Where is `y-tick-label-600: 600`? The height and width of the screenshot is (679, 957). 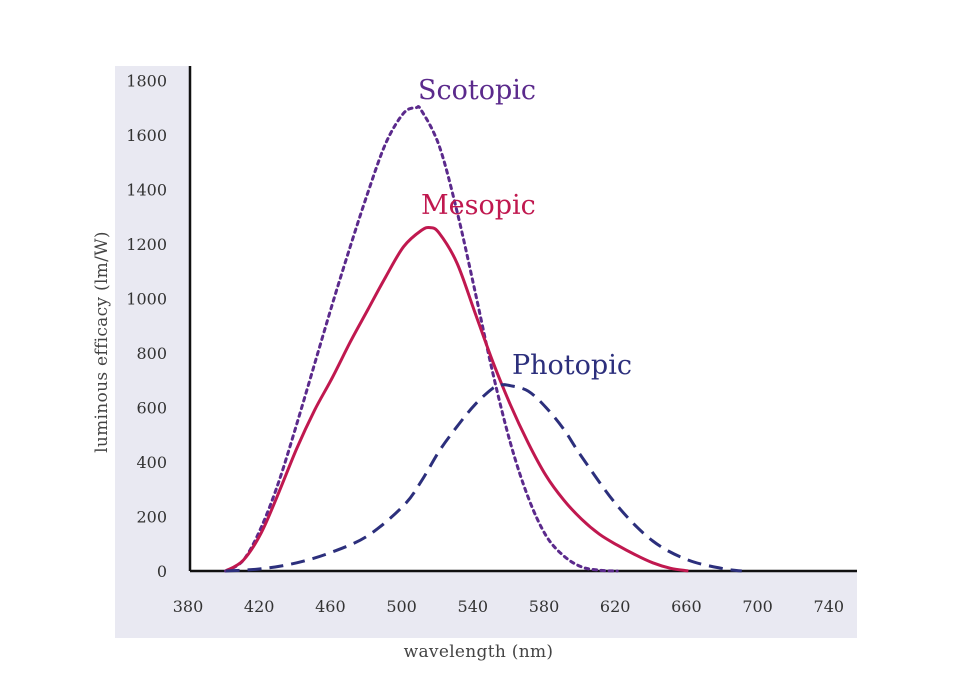 y-tick-label-600: 600 is located at coordinates (151, 408).